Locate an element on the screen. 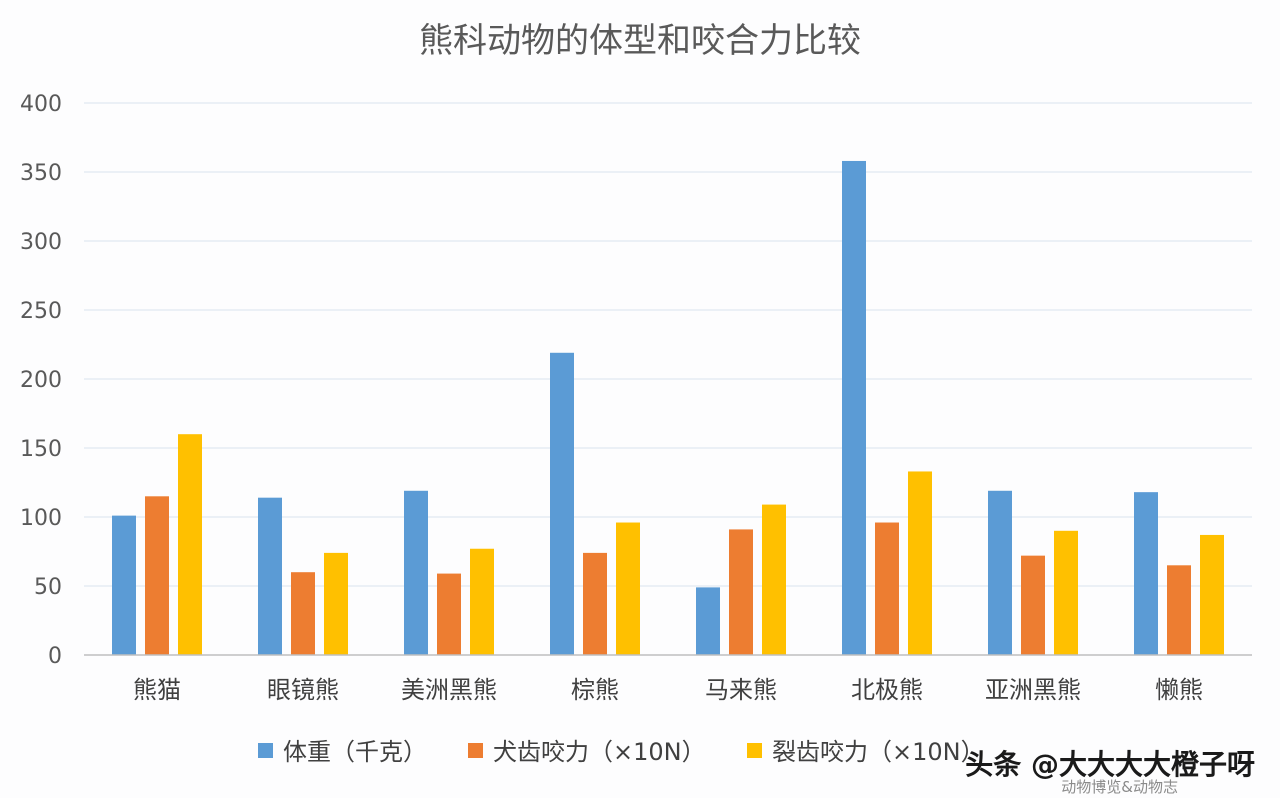 The width and height of the screenshot is (1280, 798). x-category-label: 美洲黑熊 is located at coordinates (449, 690).